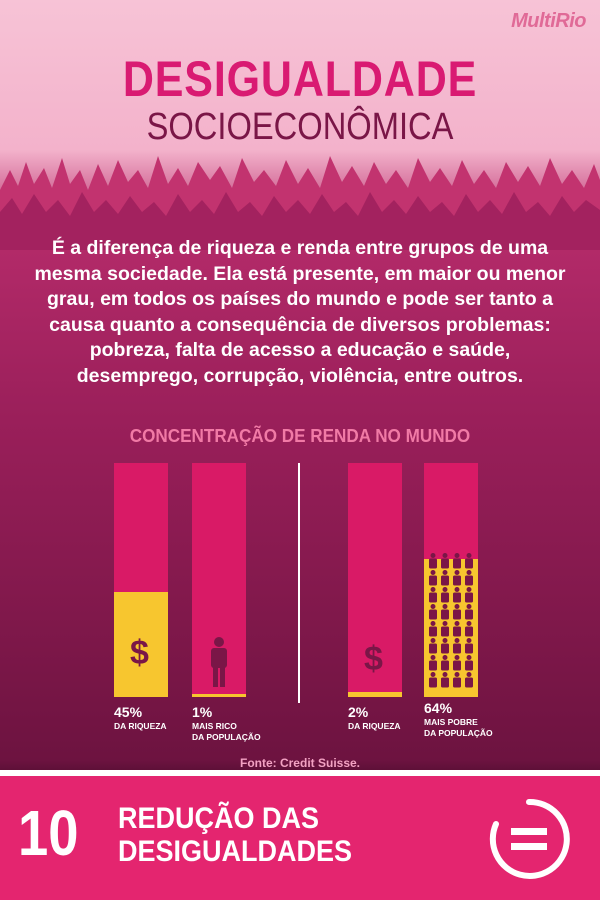  I want to click on goal-title: REDUÇÃO DAS DESIGUALDADES, so click(235, 835).